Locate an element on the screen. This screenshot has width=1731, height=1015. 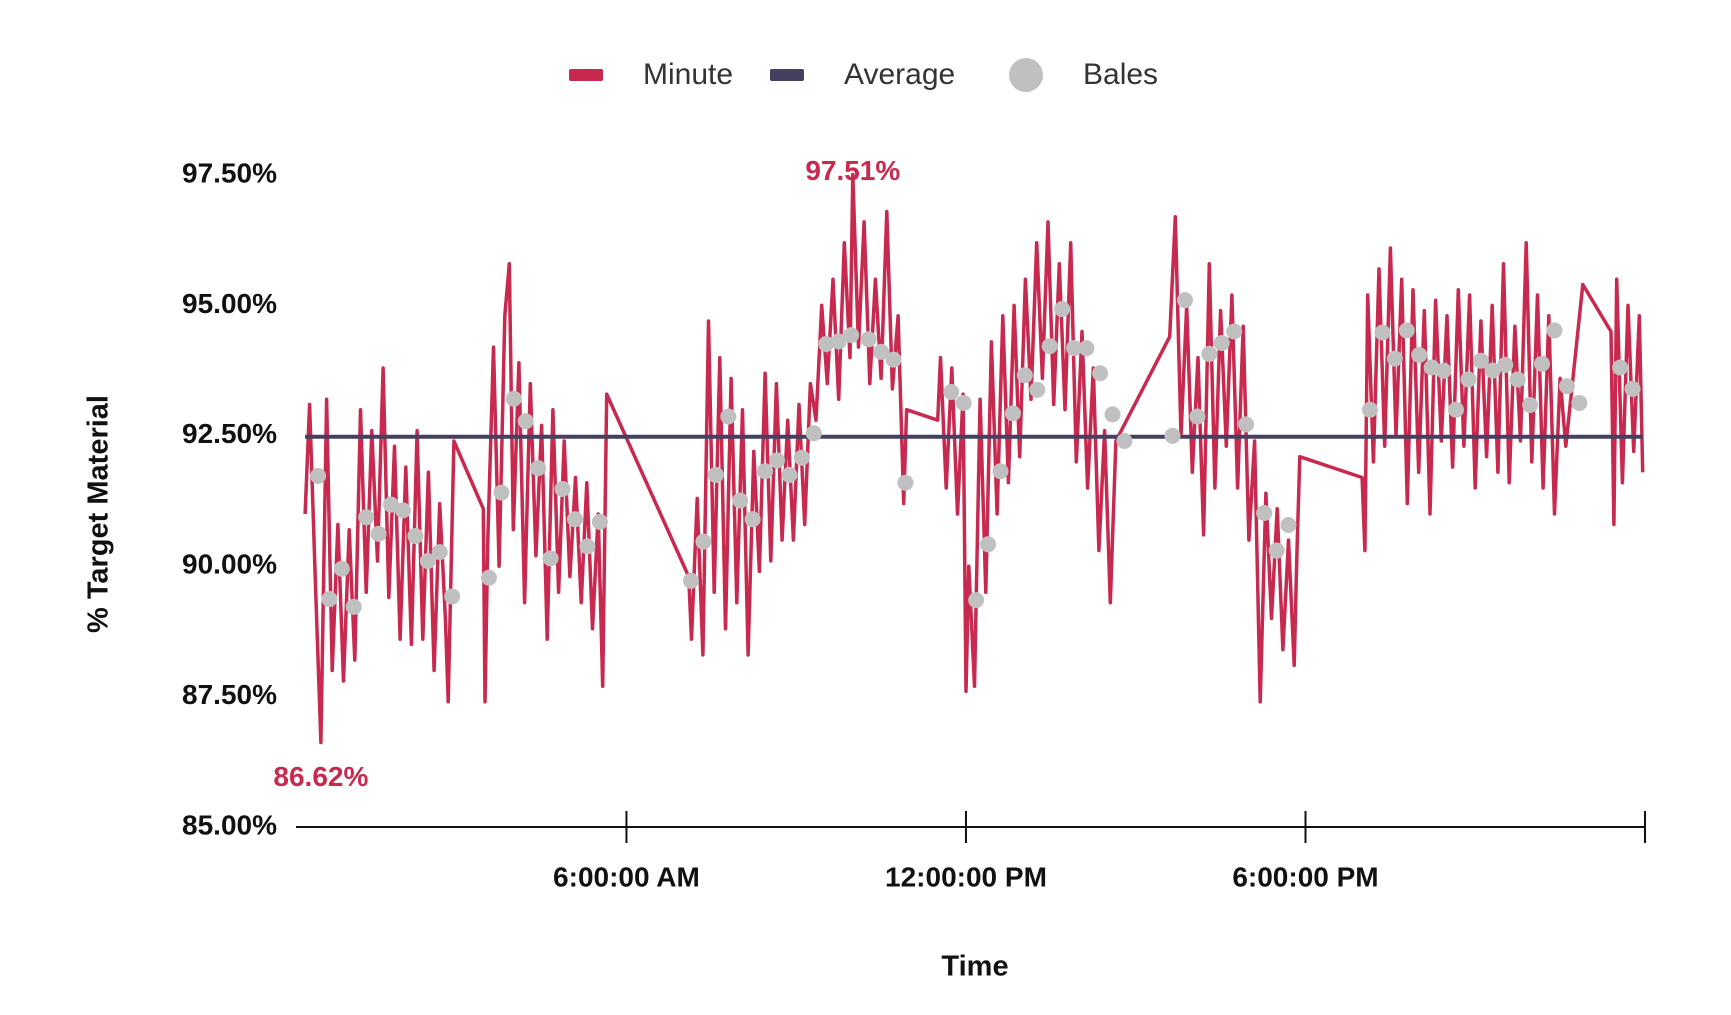
y-tick-label: 92.50% is located at coordinates (229, 433).